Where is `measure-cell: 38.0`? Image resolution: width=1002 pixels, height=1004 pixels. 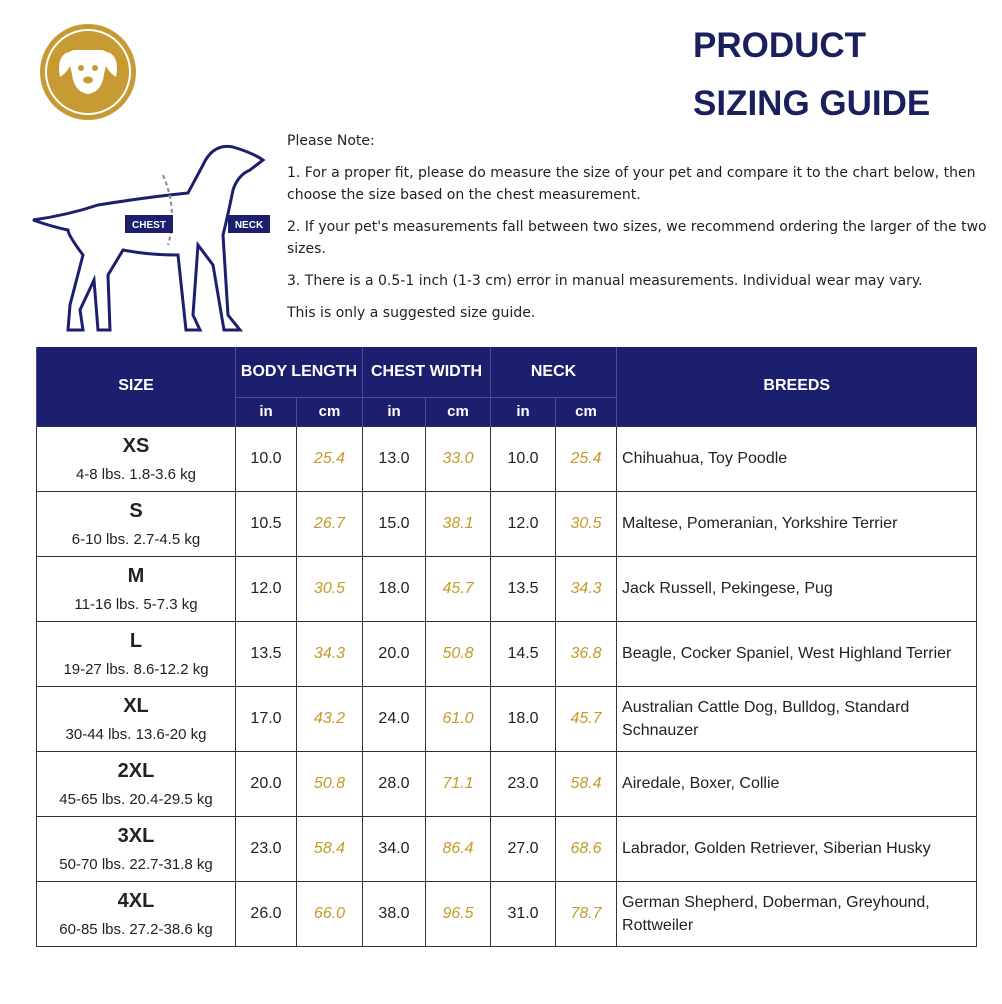 measure-cell: 38.0 is located at coordinates (394, 913).